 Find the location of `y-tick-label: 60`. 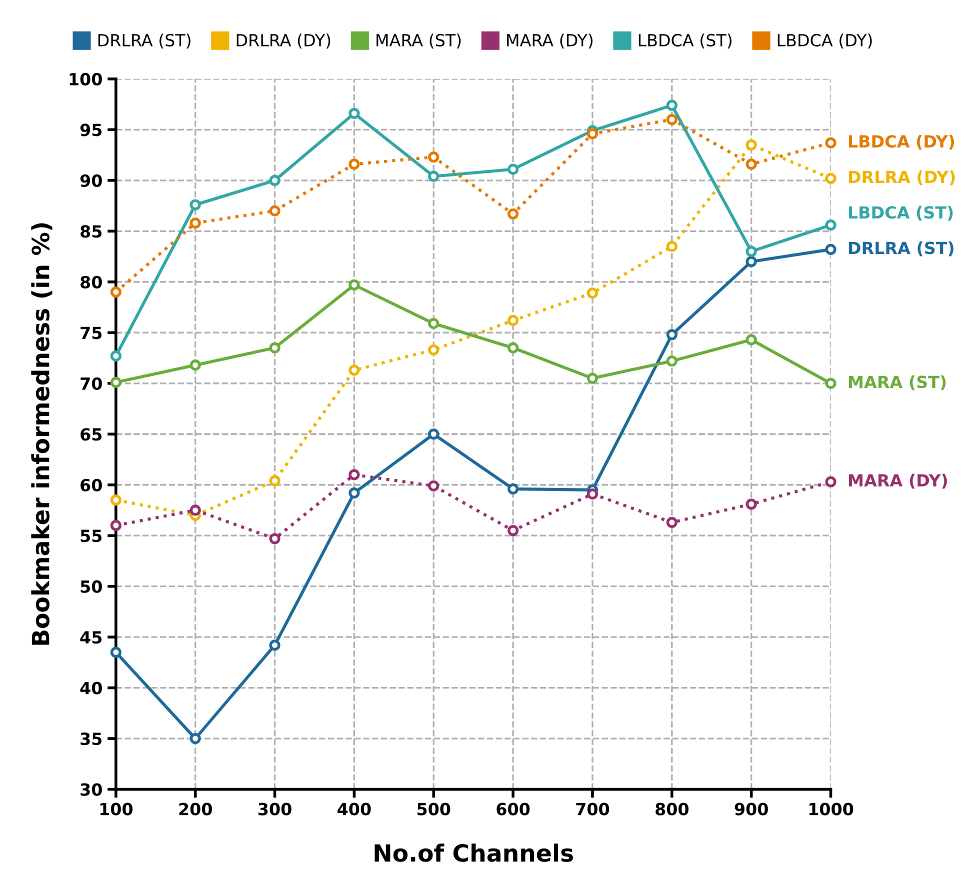

y-tick-label: 60 is located at coordinates (91, 485).